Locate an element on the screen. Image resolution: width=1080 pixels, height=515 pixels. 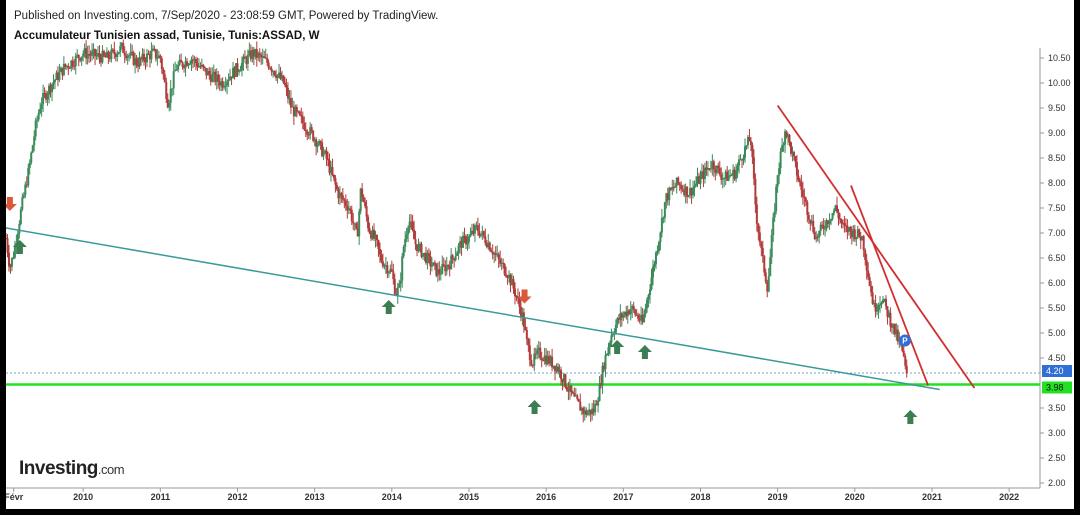
x-tick-label: 2018 is located at coordinates (700, 497).